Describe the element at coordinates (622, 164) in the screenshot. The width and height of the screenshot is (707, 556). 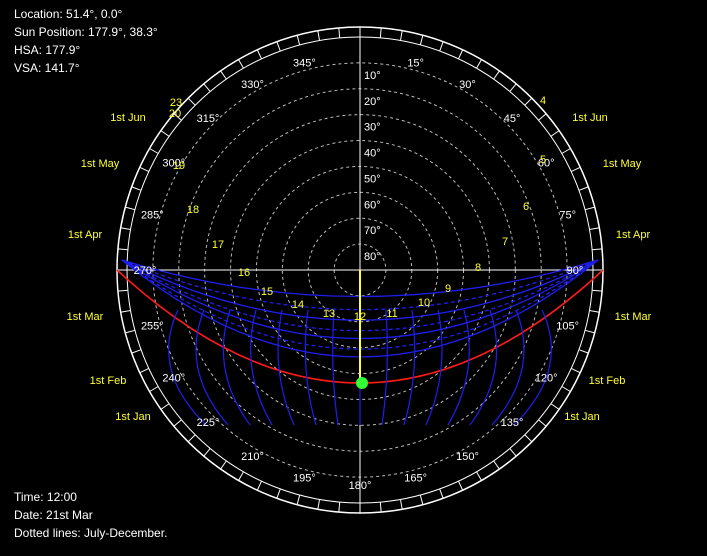
I see `month-label-right: 1st May` at that location.